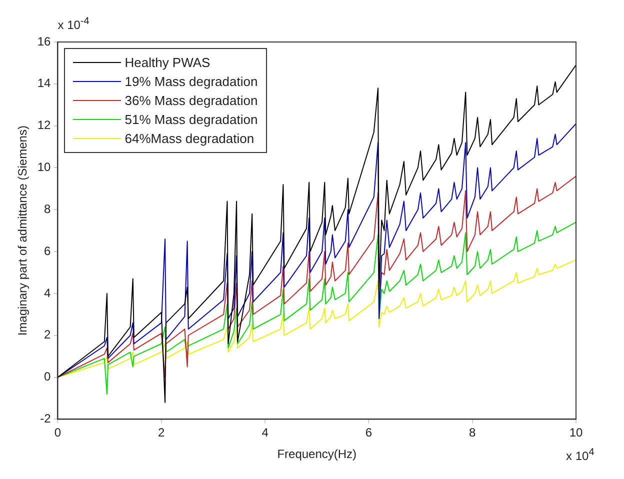 This screenshot has height=479, width=624. Describe the element at coordinates (368, 433) in the screenshot. I see `x-tick-label: 6` at that location.